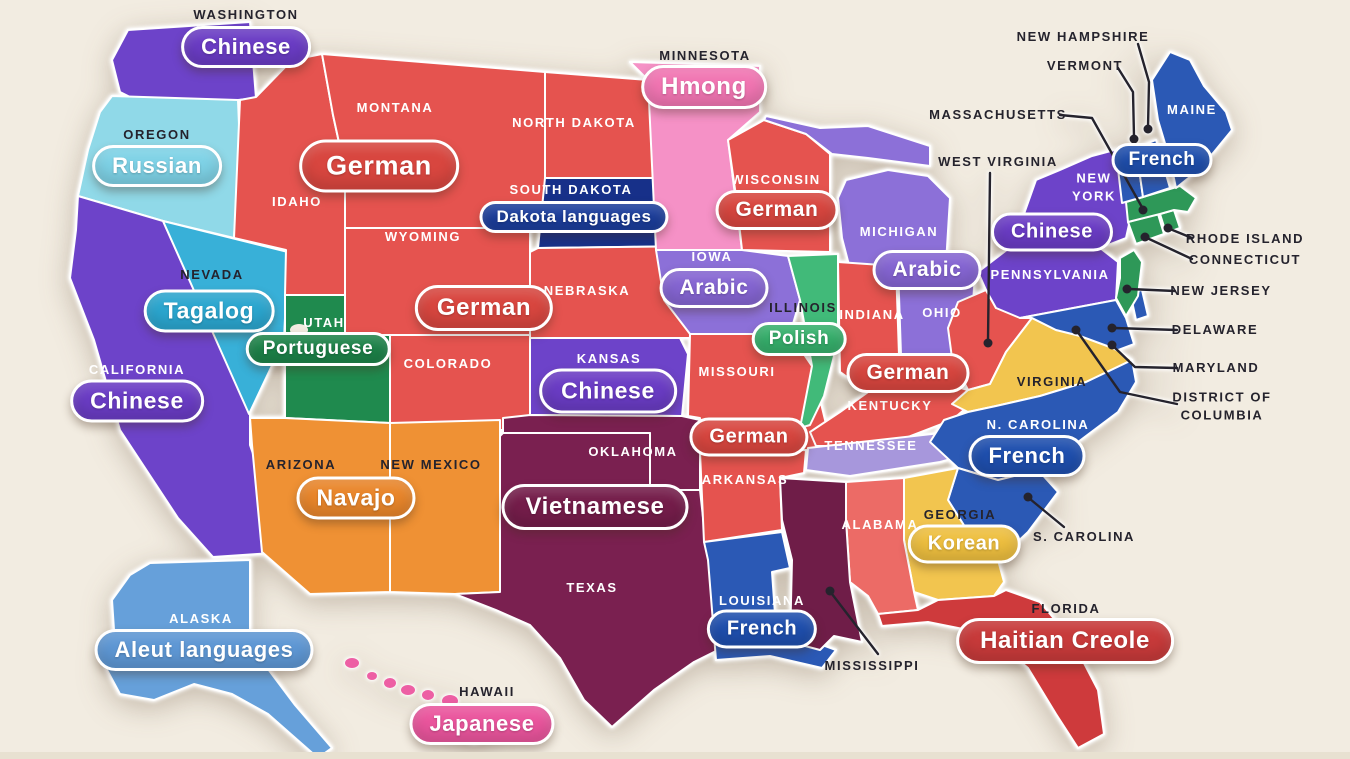  I want to click on state-label-rhode-island: RHODE ISLAND, so click(1245, 239).